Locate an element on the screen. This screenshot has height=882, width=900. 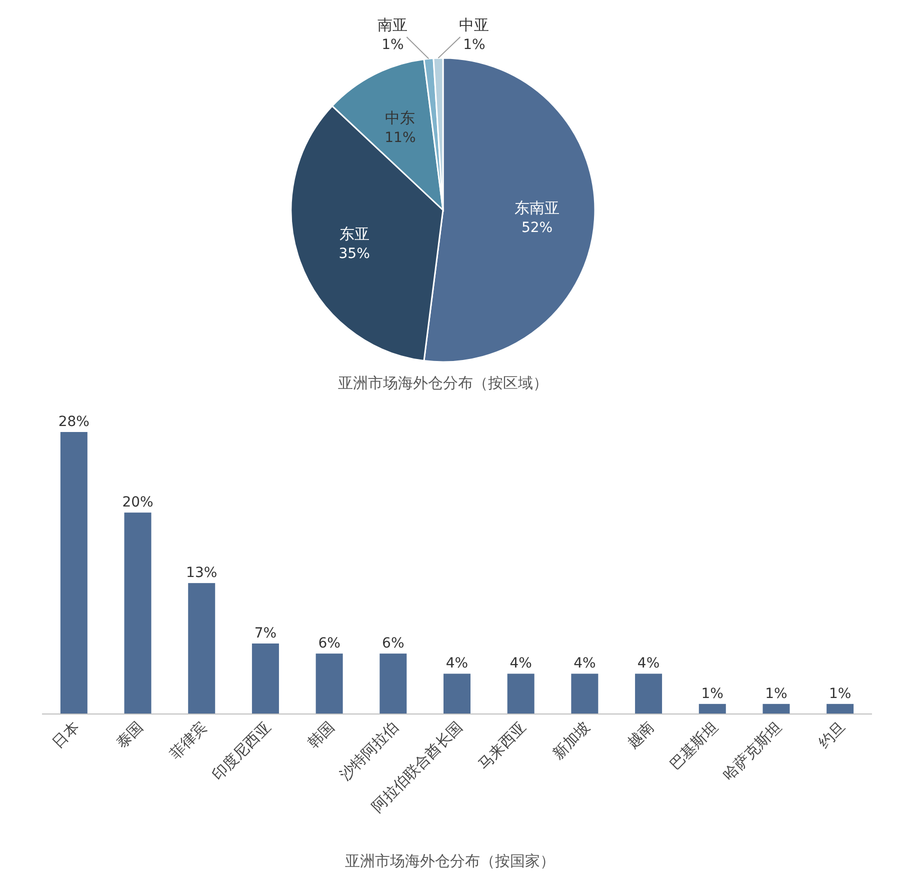
x-tick-label: 越南 is located at coordinates (640, 735).